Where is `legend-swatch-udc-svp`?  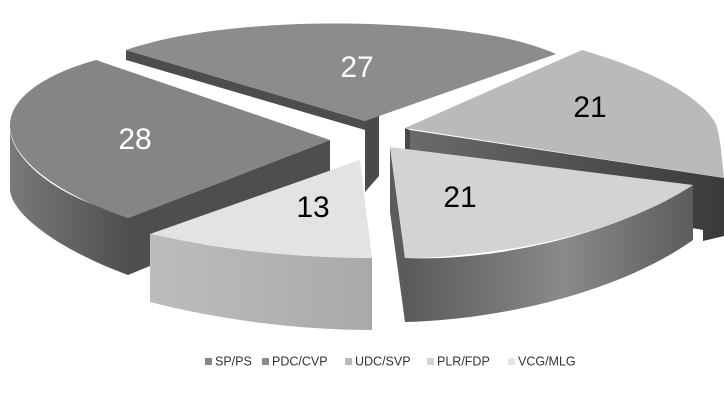
legend-swatch-udc-svp is located at coordinates (348, 361).